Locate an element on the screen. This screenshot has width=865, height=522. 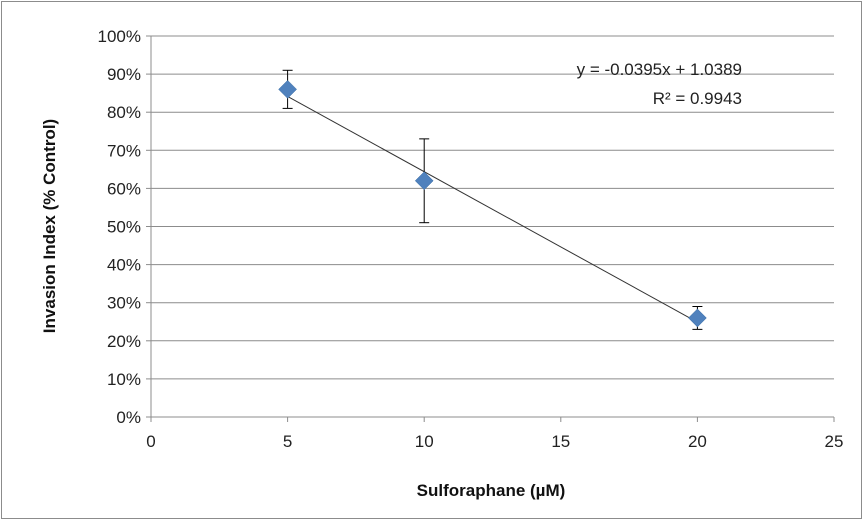
y-tick-label-1: 10% is located at coordinates (124, 379).